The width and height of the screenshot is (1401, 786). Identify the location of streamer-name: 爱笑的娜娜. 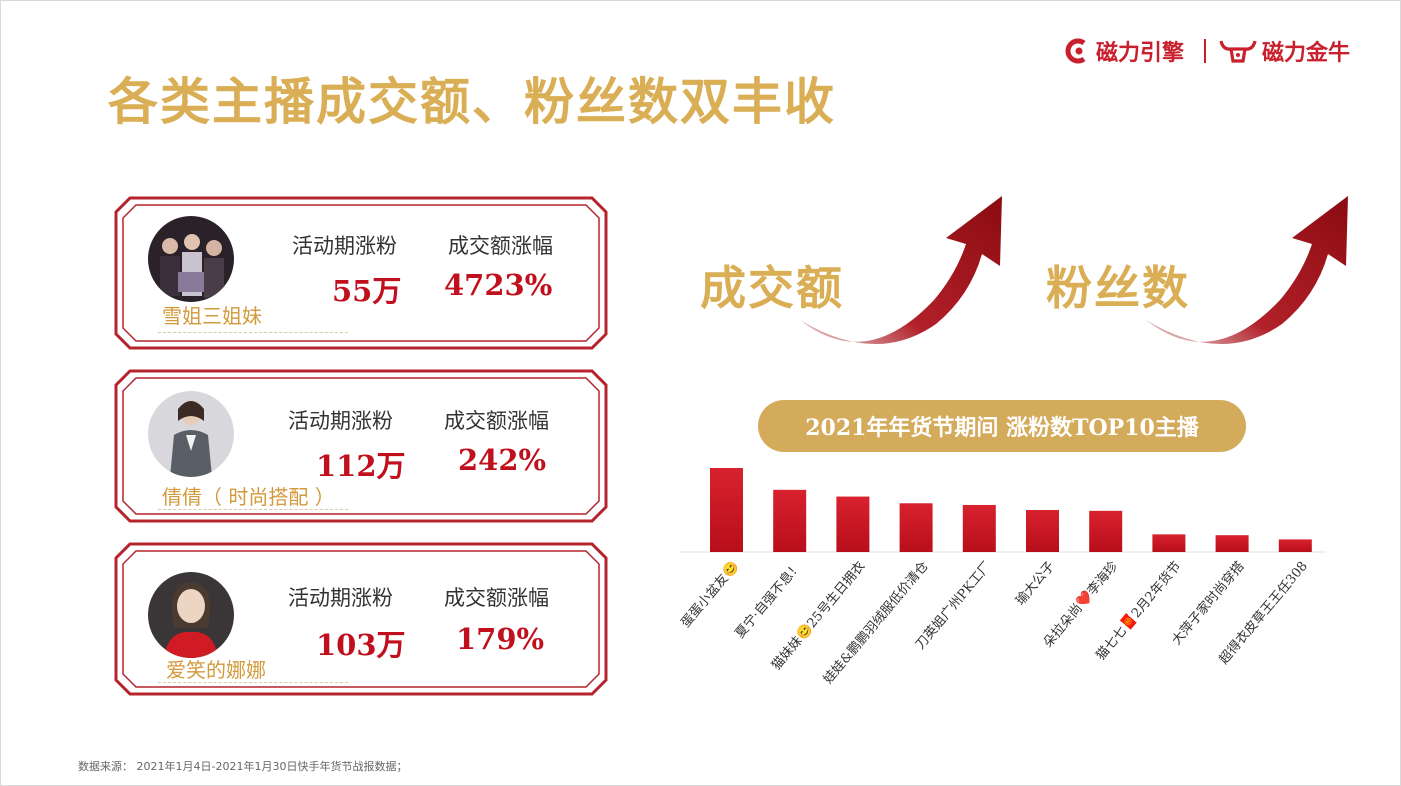
(216, 670).